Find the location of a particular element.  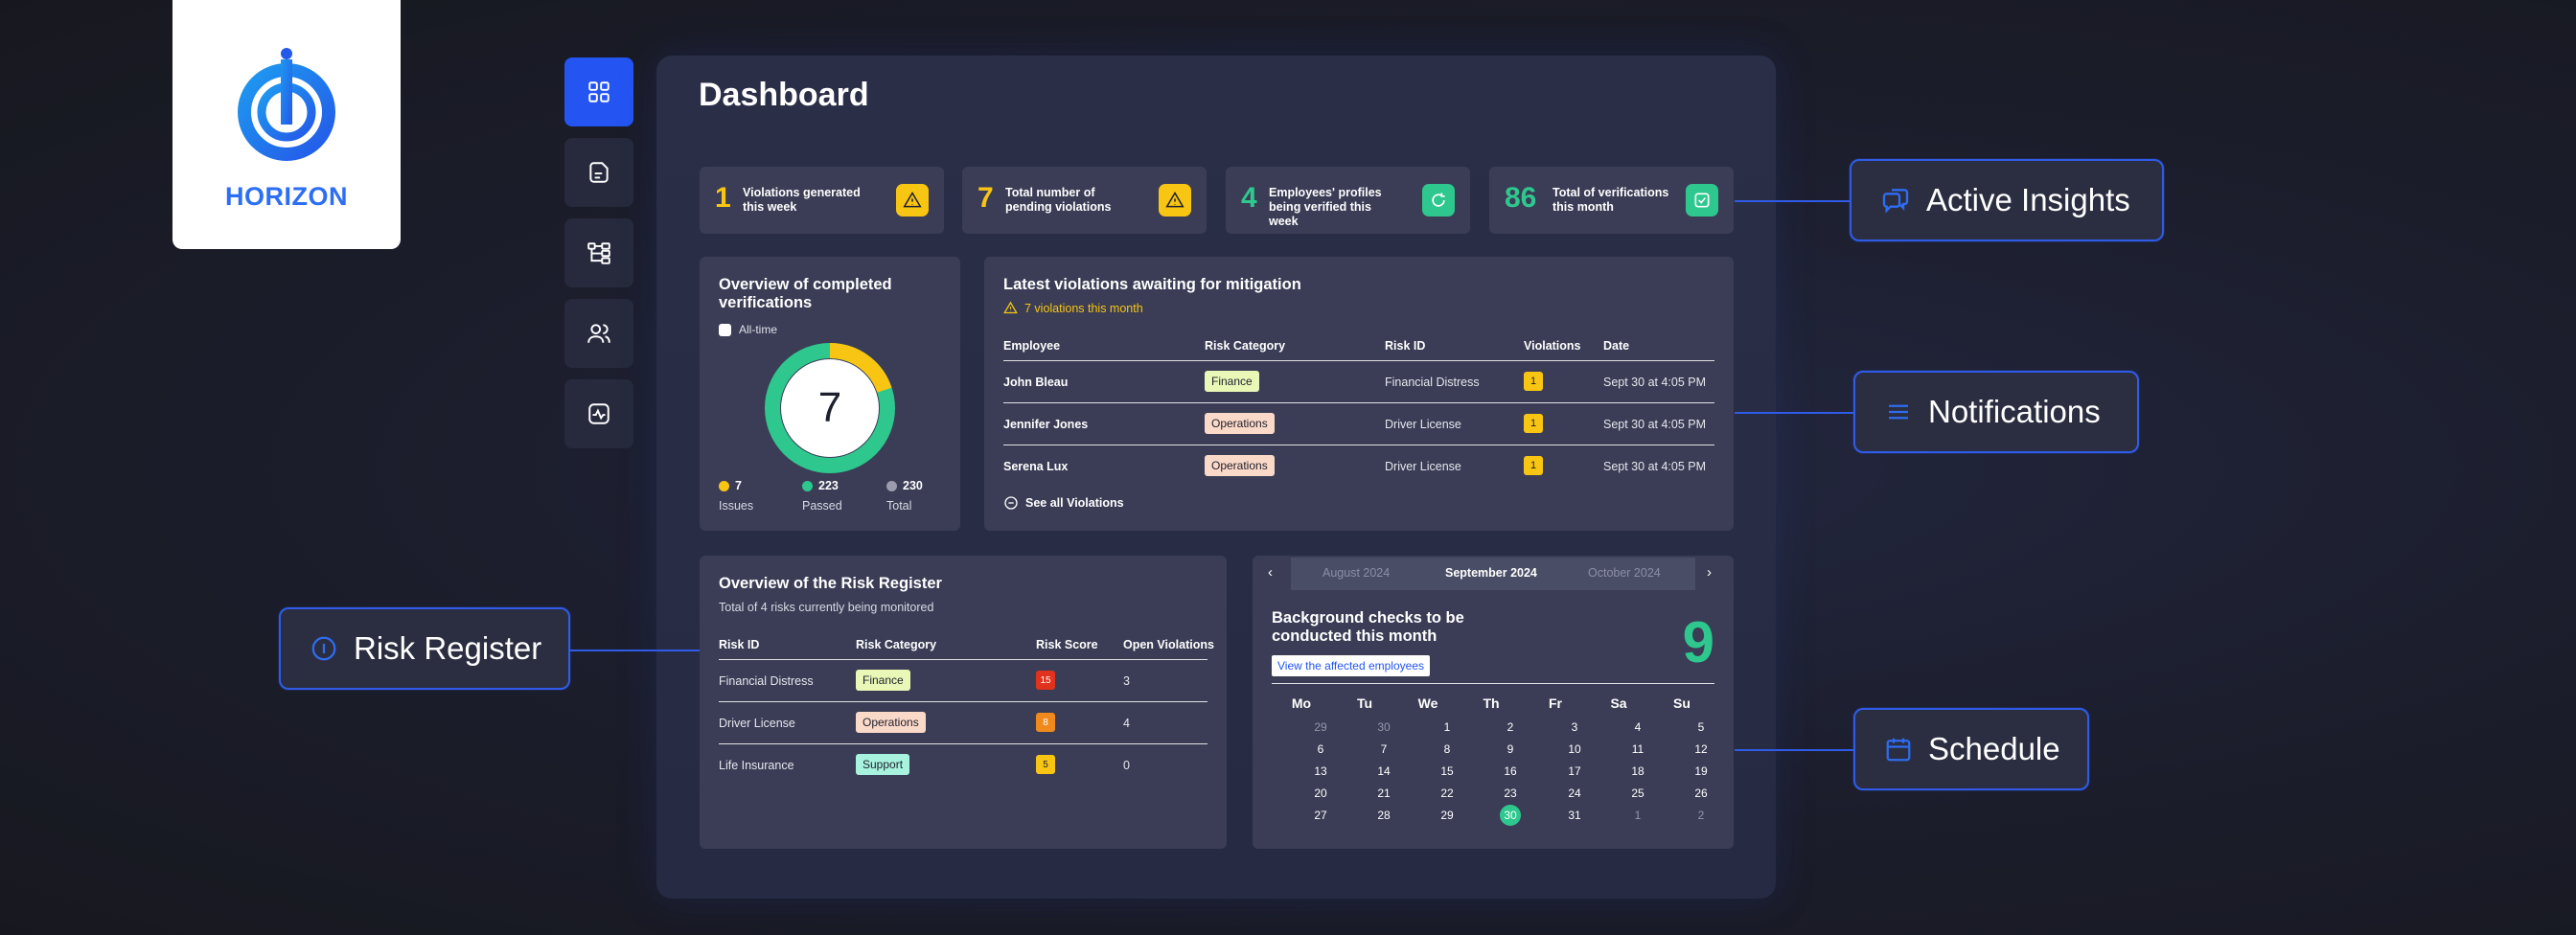

month-tab-prev: August 2024 is located at coordinates (1356, 573).